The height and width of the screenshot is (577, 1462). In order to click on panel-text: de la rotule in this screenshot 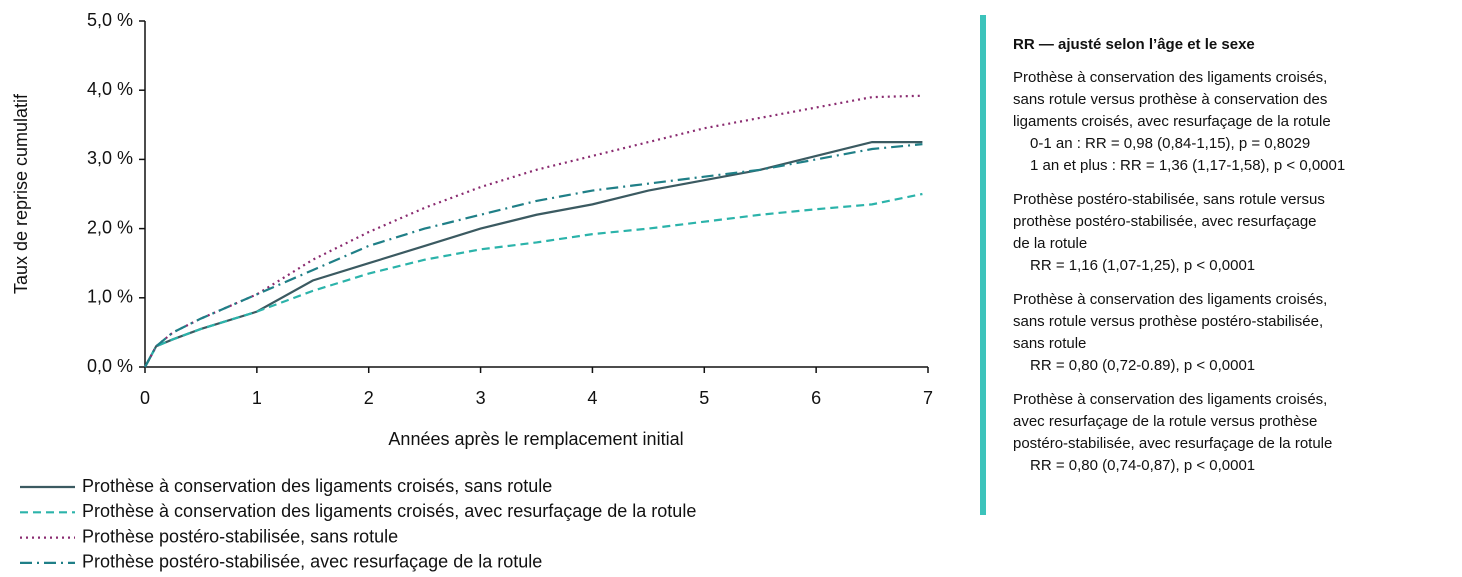, I will do `click(1050, 243)`.